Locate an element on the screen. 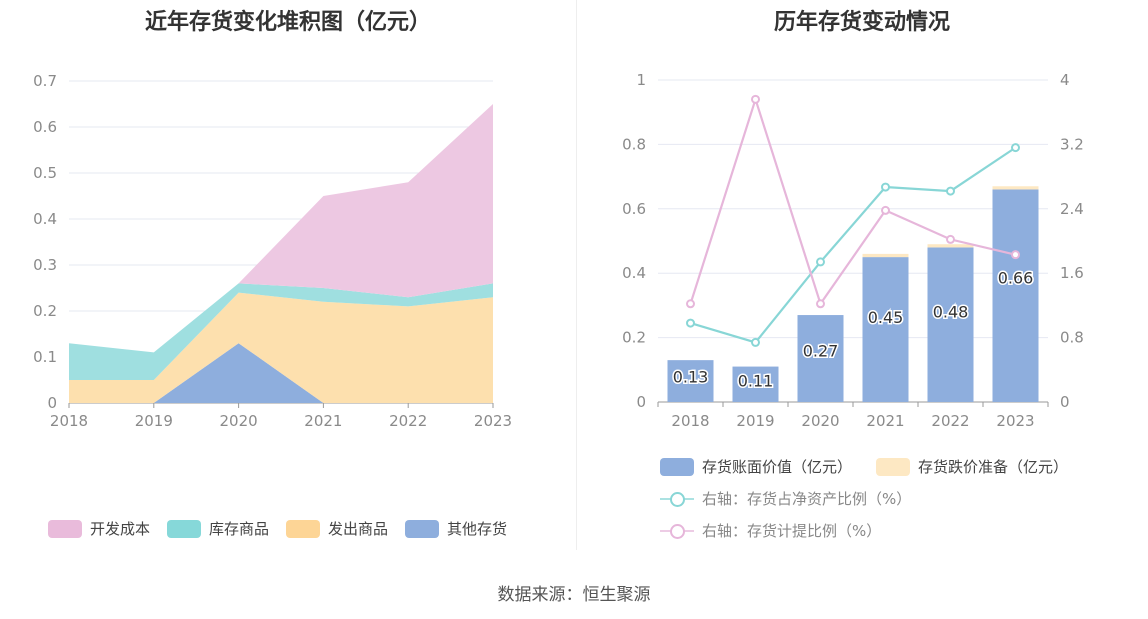  legend-item: 发出商品 is located at coordinates (337, 528).